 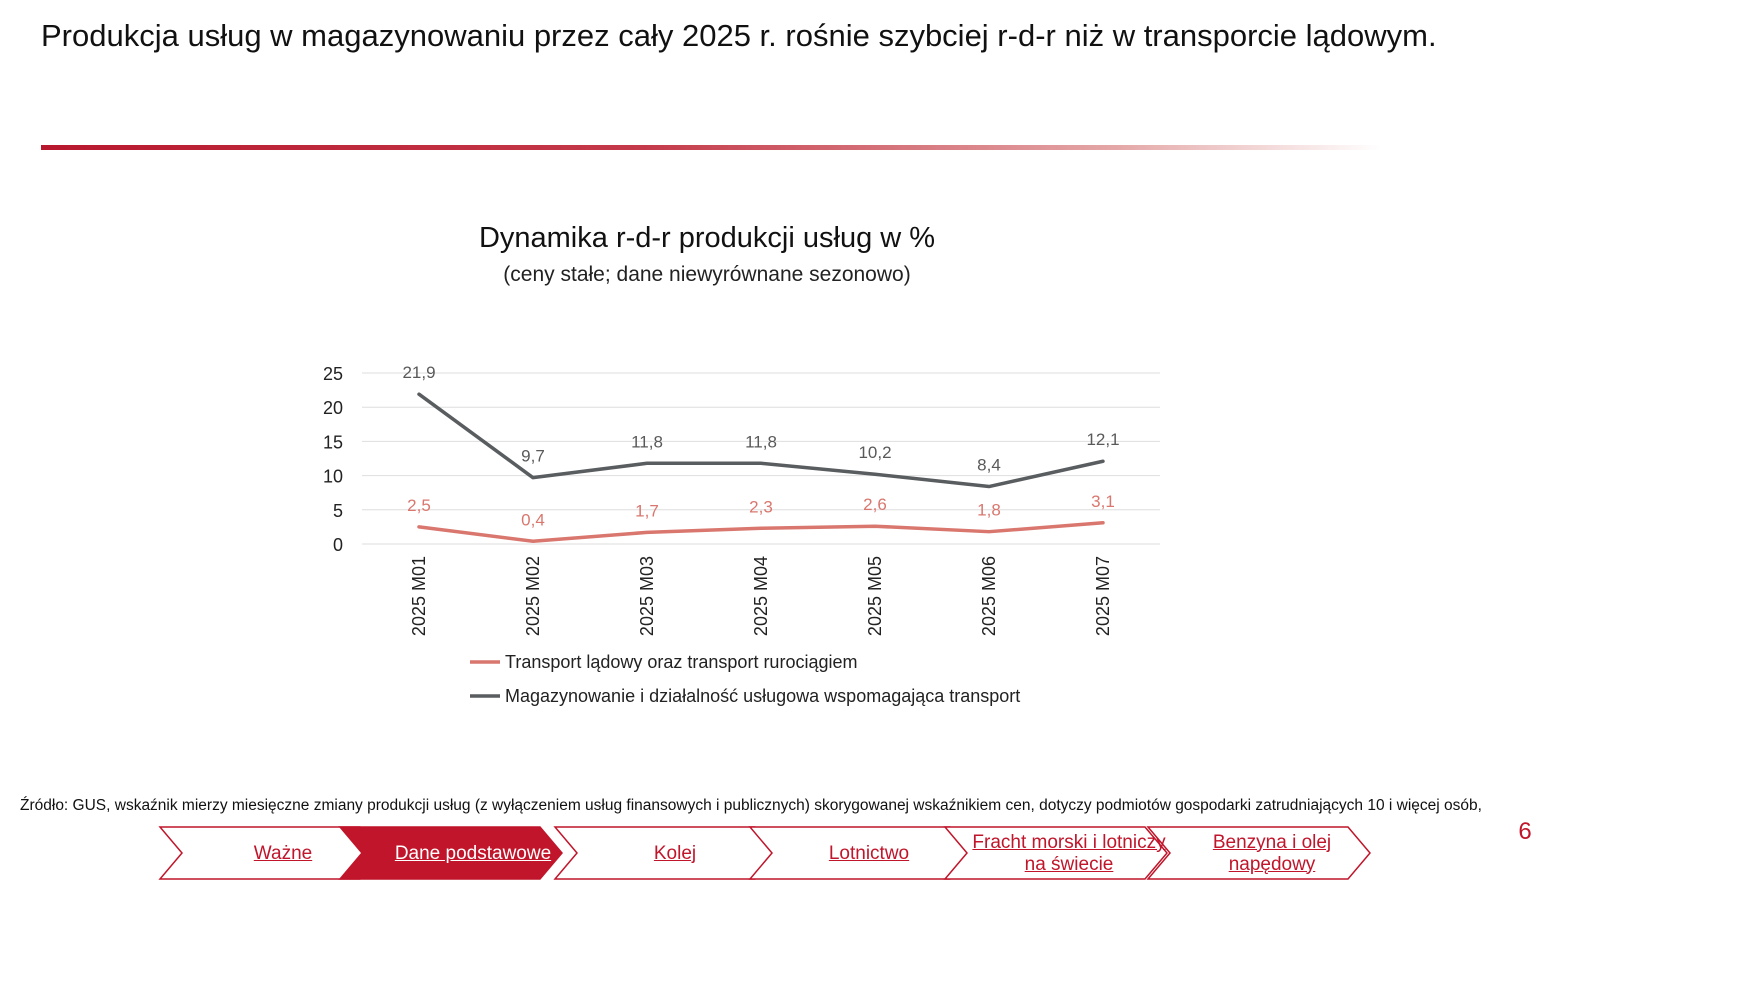 What do you see at coordinates (1525, 831) in the screenshot?
I see `page-number: 6` at bounding box center [1525, 831].